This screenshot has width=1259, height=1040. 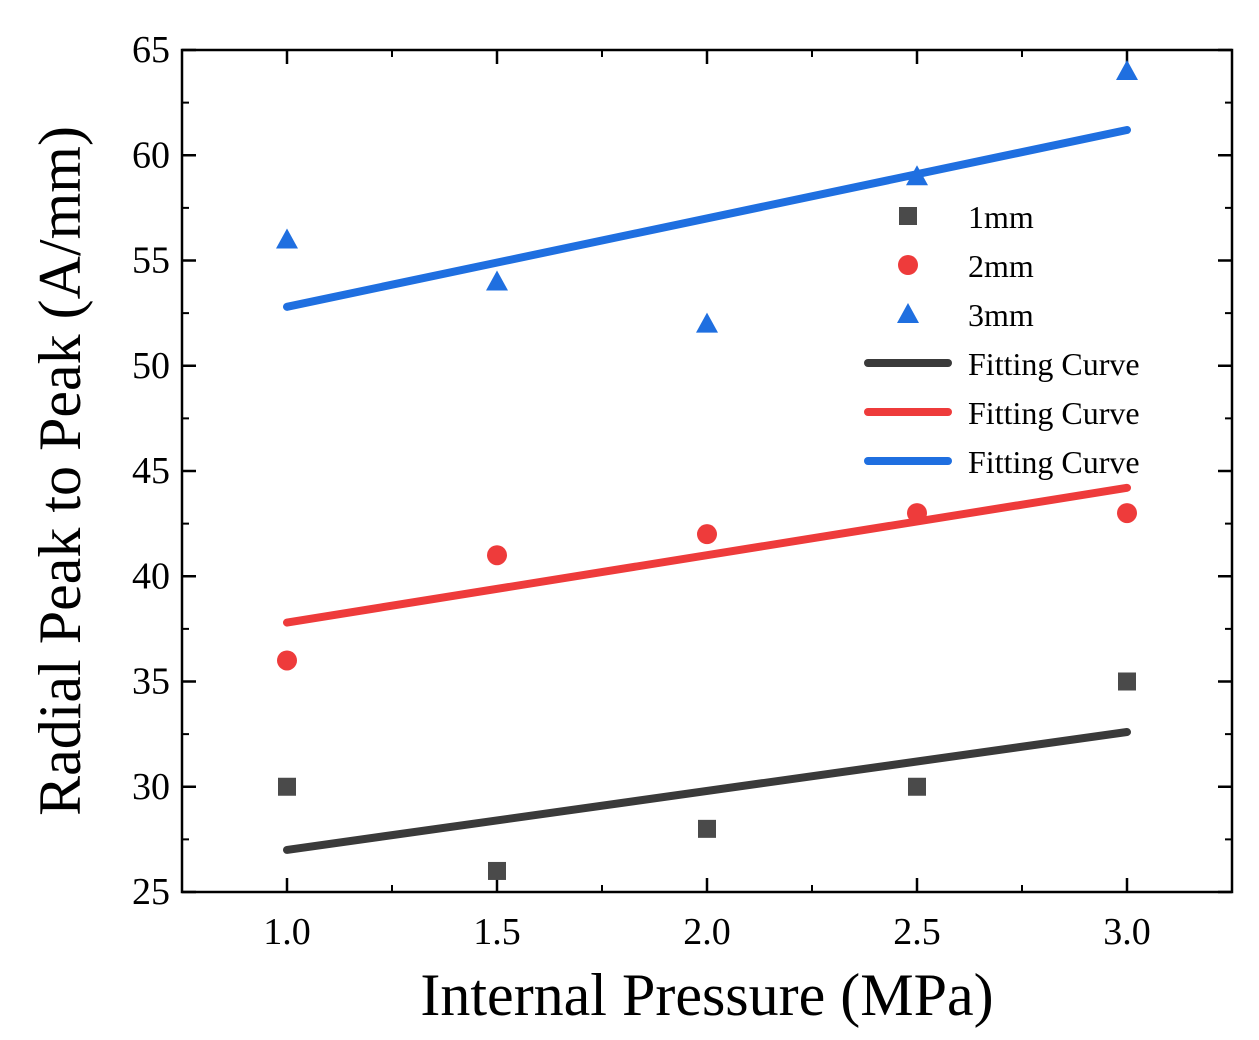 I want to click on legend-marker-3mm, so click(x=908, y=313).